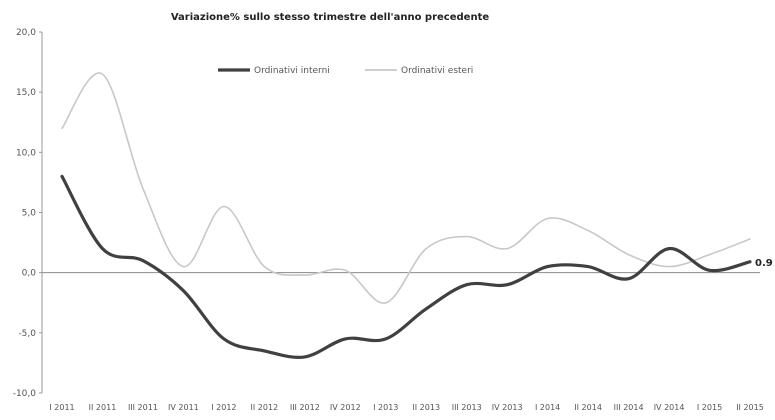 The width and height of the screenshot is (775, 420). What do you see at coordinates (588, 407) in the screenshot?
I see `x-tick-label: II 2014` at bounding box center [588, 407].